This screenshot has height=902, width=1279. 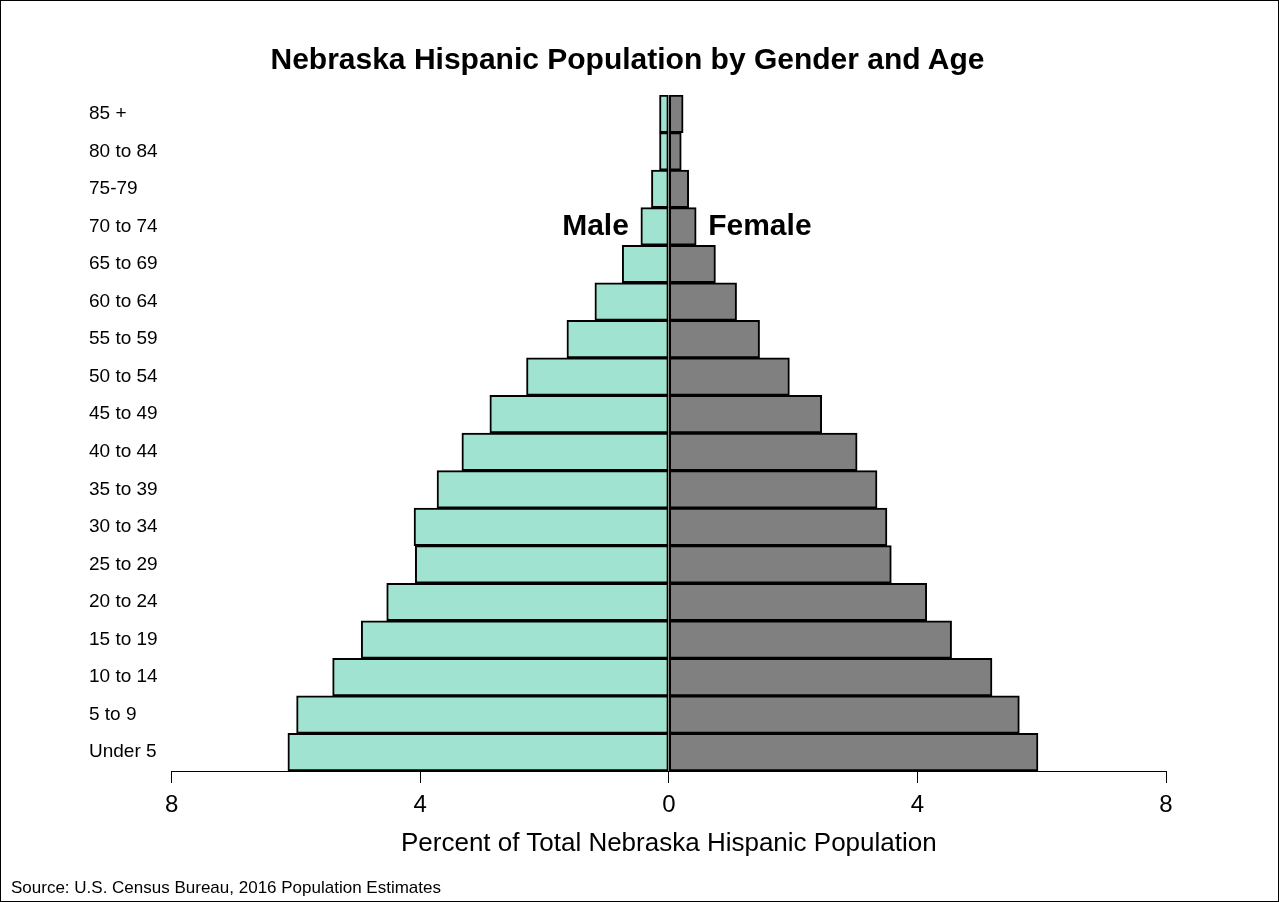 I want to click on y-tick-label: 55 to 59, so click(x=123, y=338).